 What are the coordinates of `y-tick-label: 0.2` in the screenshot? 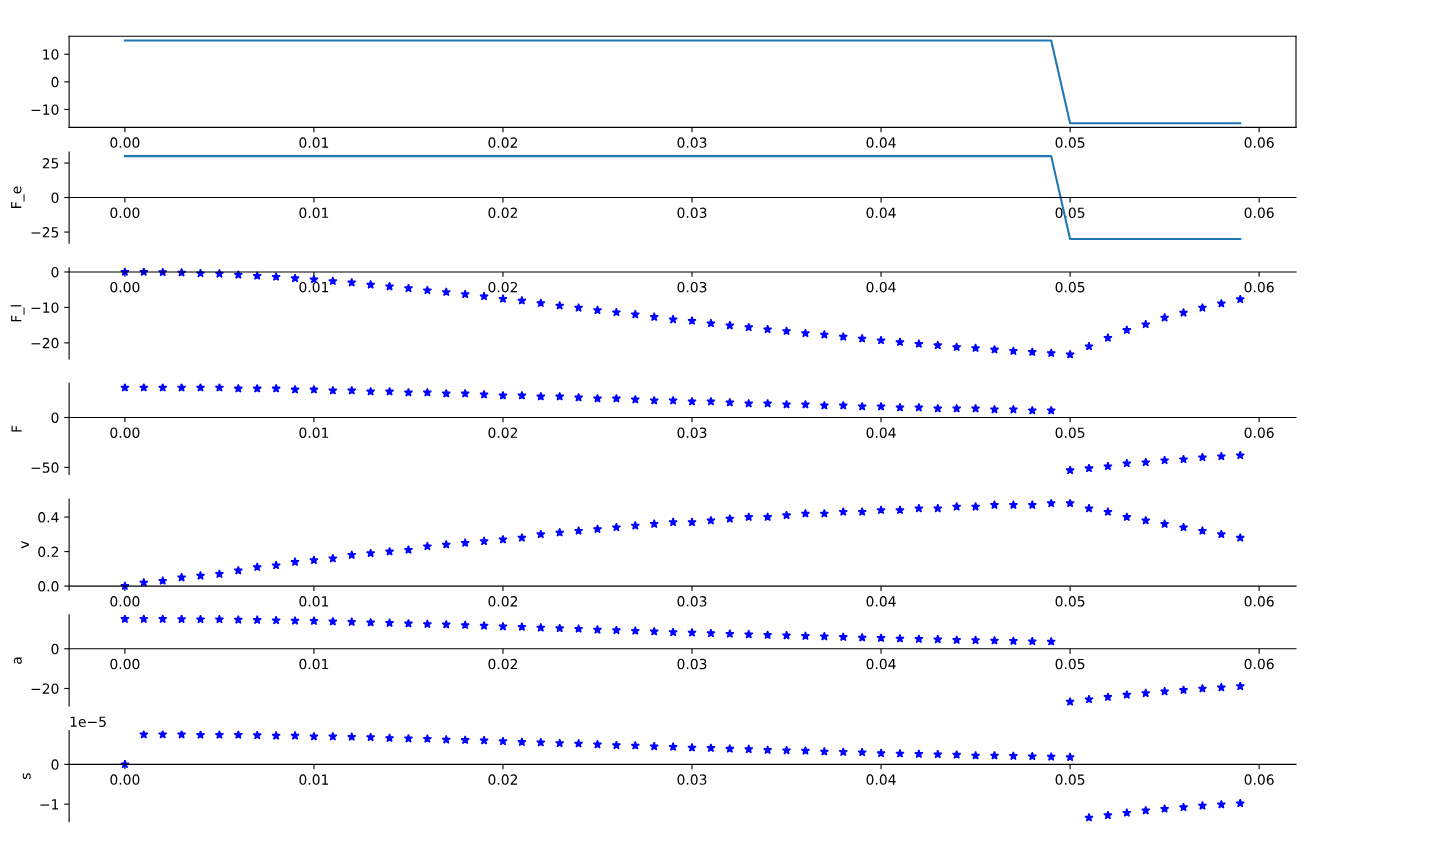 It's located at (48, 552).